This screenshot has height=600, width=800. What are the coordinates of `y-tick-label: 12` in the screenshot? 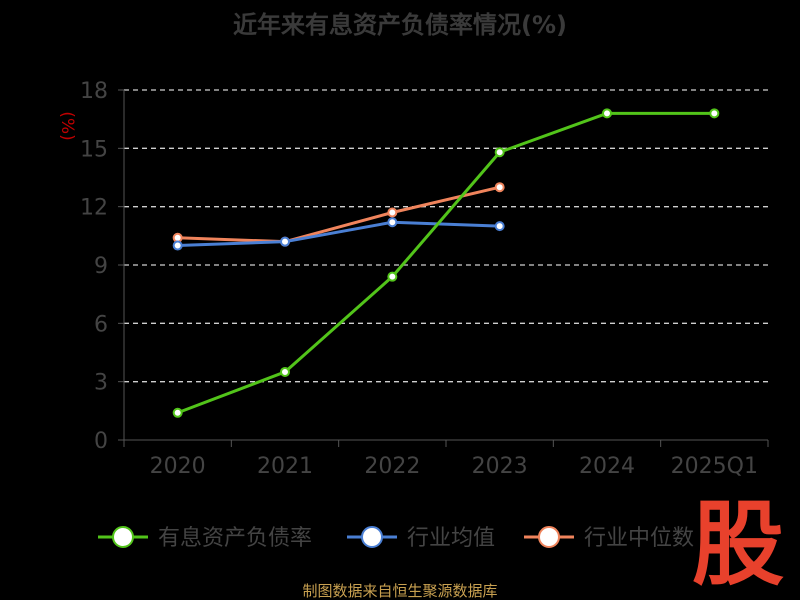 It's located at (94, 208).